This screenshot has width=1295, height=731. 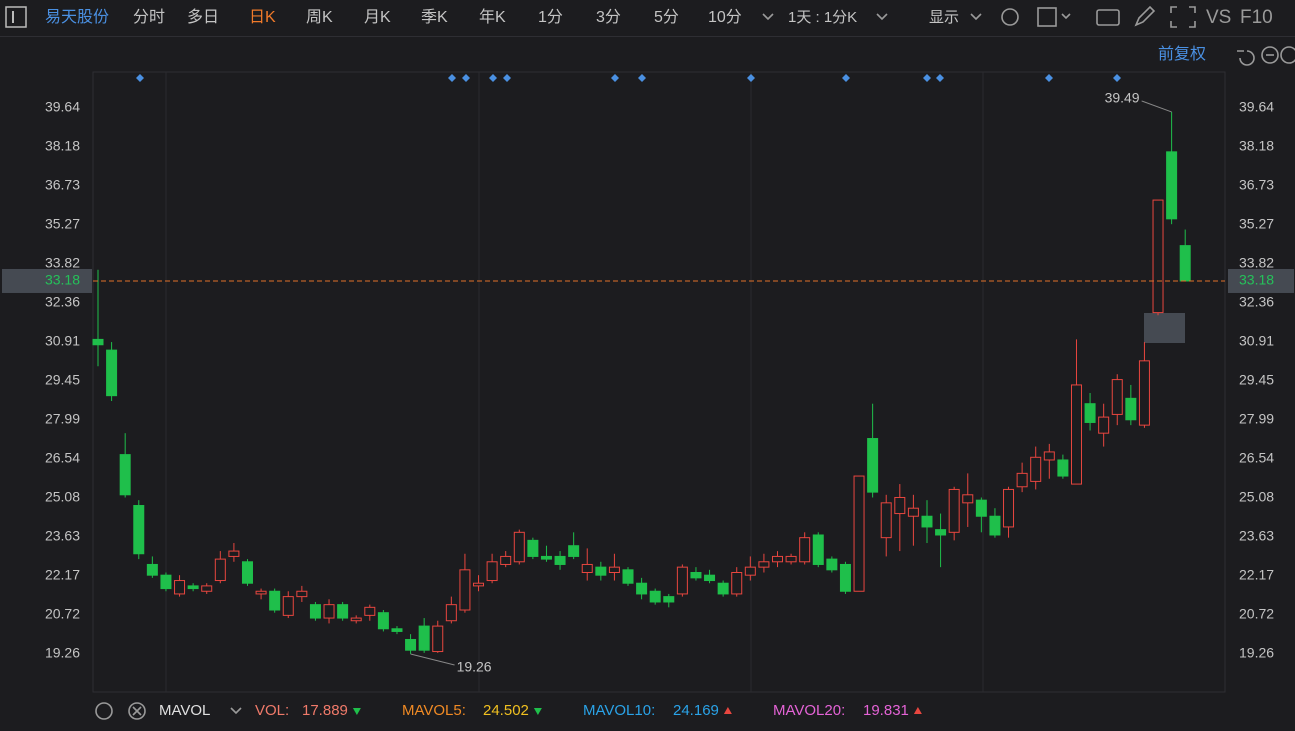 What do you see at coordinates (434, 710) in the screenshot?
I see `indicator-label: MAVOL5:` at bounding box center [434, 710].